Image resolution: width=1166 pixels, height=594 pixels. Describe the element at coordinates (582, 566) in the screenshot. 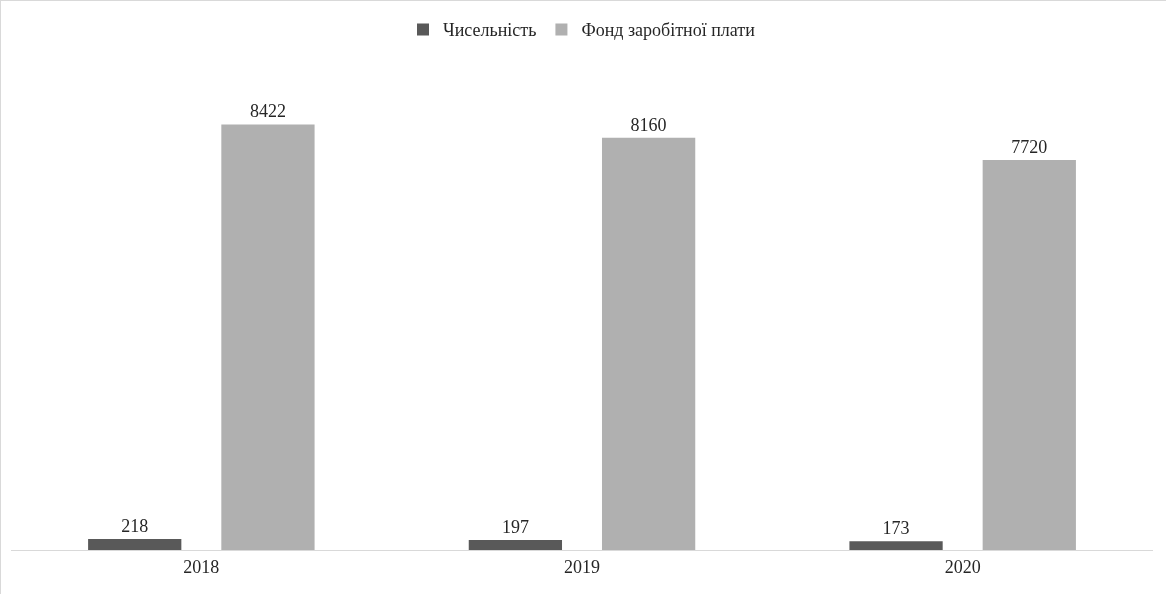

I see `x-tick-label: 2019` at that location.